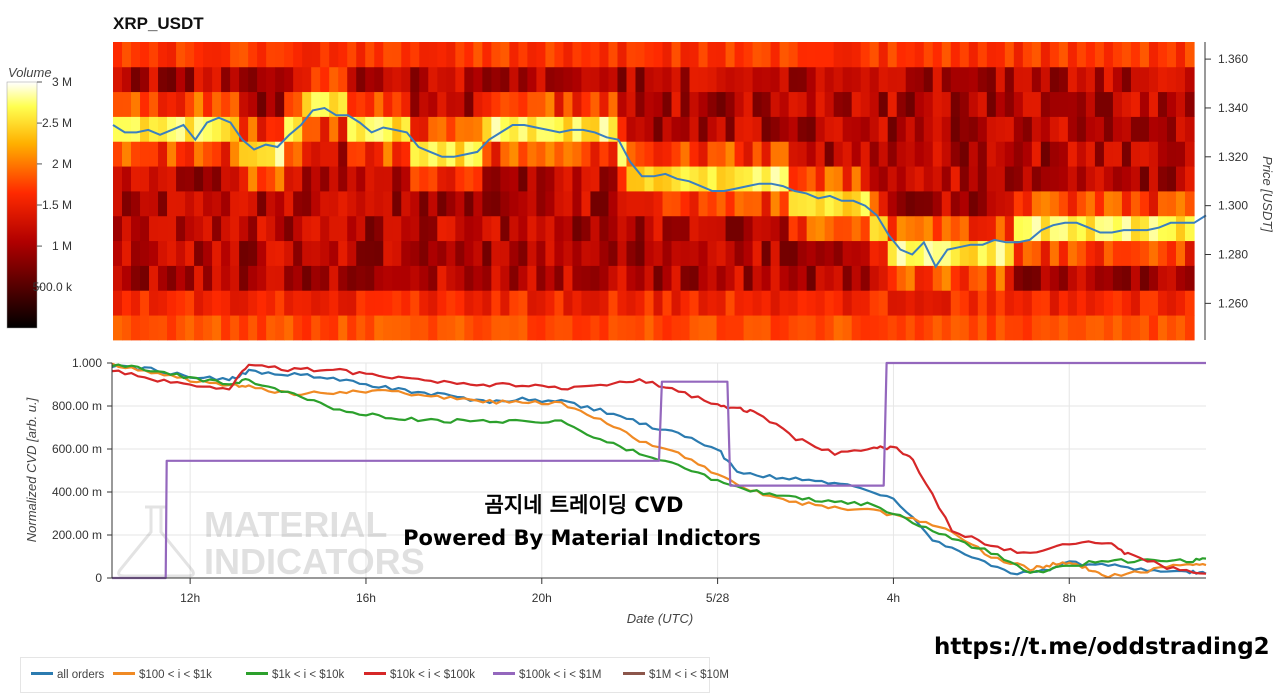 The image size is (1280, 693). I want to click on colorbar-tick-label: 1.5 M, so click(57, 205).